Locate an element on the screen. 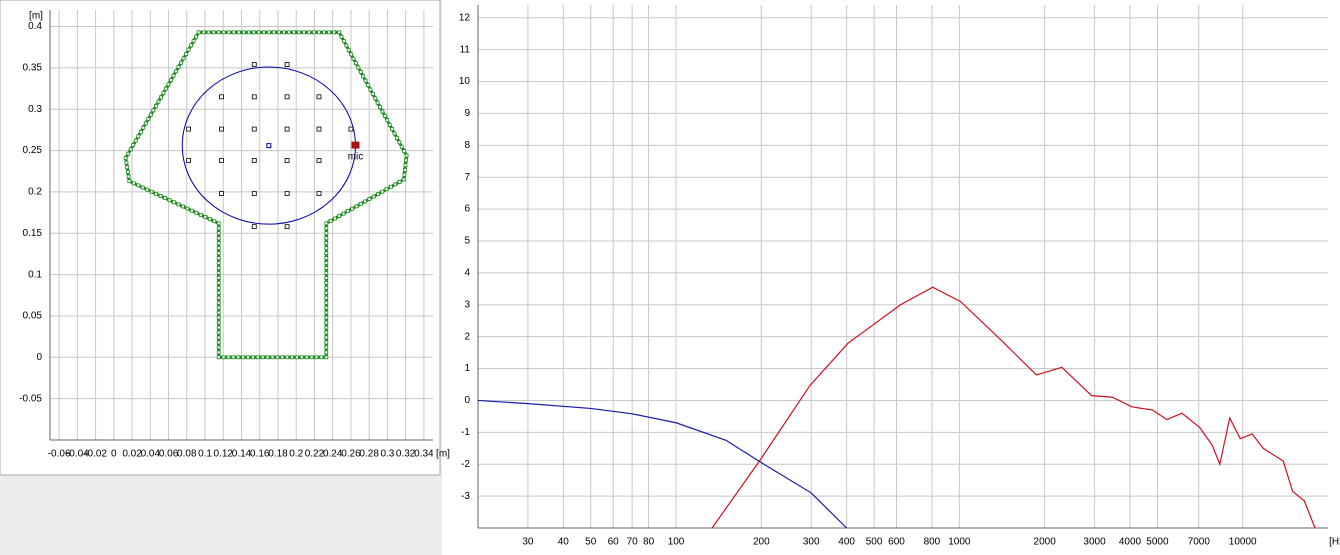  y-tick-label: -3 is located at coordinates (465, 496).